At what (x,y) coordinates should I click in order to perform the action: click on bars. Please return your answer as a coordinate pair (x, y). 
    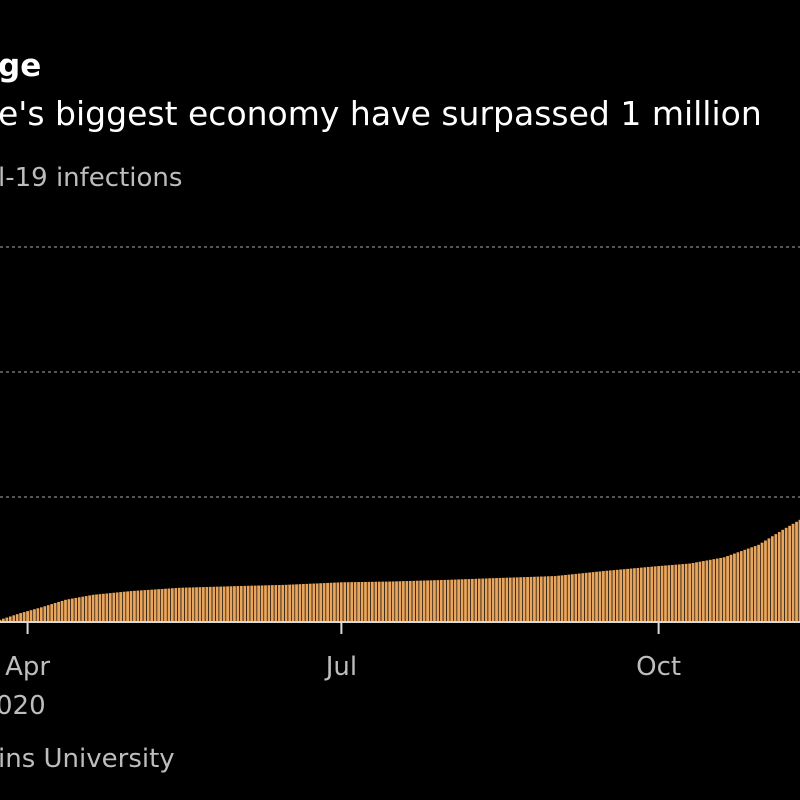
    Looking at the image, I should click on (400, 571).